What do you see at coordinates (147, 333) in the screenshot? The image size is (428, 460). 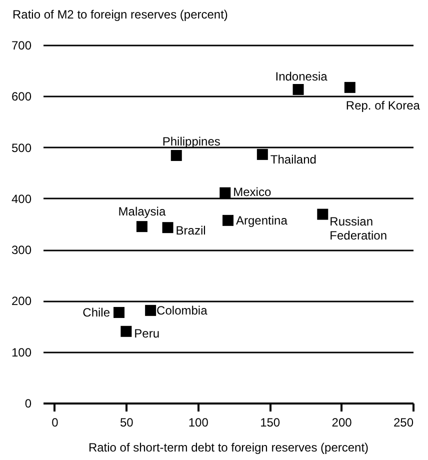 I see `series-label: Peru` at bounding box center [147, 333].